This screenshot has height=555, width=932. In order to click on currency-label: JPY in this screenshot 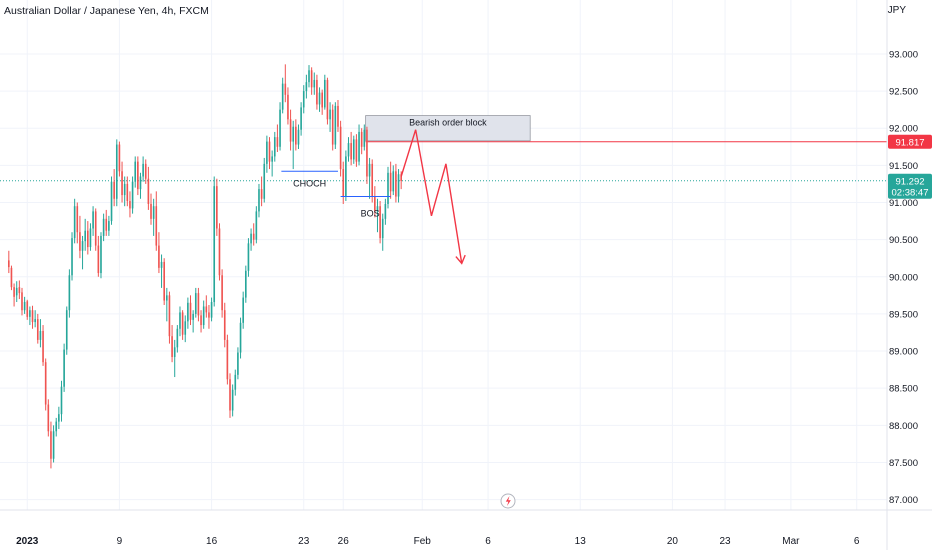, I will do `click(896, 10)`.